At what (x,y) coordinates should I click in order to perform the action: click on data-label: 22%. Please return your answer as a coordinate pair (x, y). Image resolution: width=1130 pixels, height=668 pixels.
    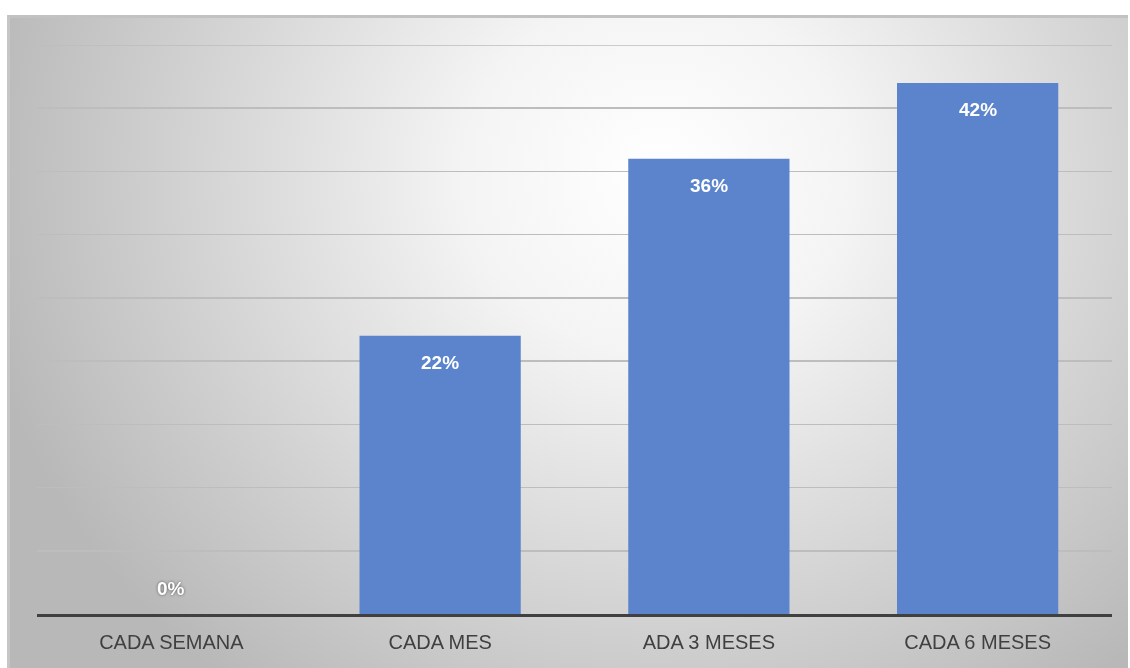
    Looking at the image, I should click on (440, 362).